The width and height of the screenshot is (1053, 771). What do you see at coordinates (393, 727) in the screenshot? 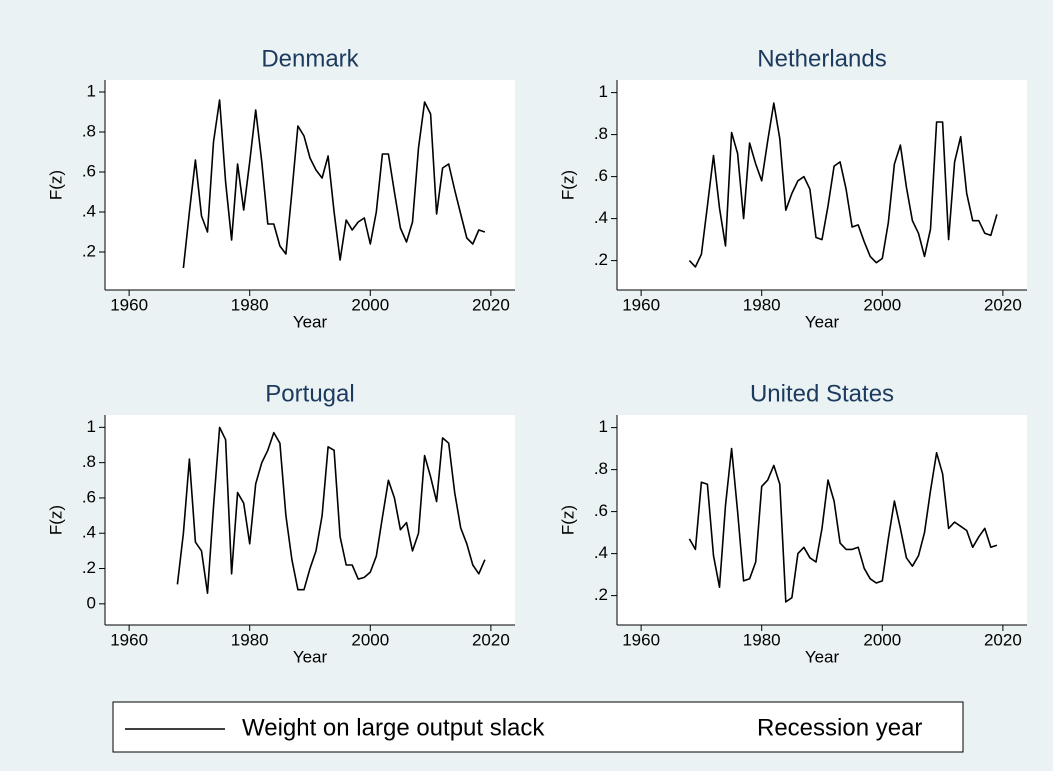
I see `legend-label: Weight on large output slack` at bounding box center [393, 727].